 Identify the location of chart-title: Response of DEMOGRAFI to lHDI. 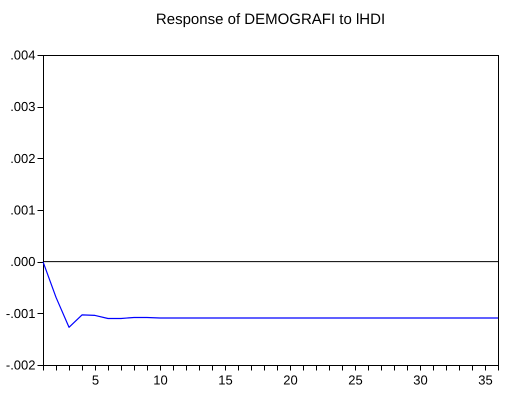
(271, 19).